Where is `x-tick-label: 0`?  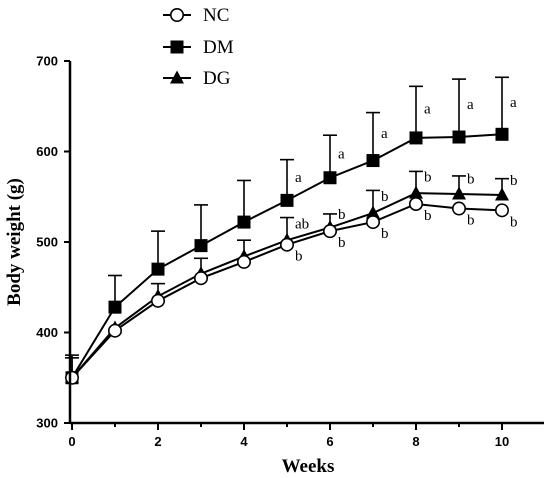
x-tick-label: 0 is located at coordinates (71, 441).